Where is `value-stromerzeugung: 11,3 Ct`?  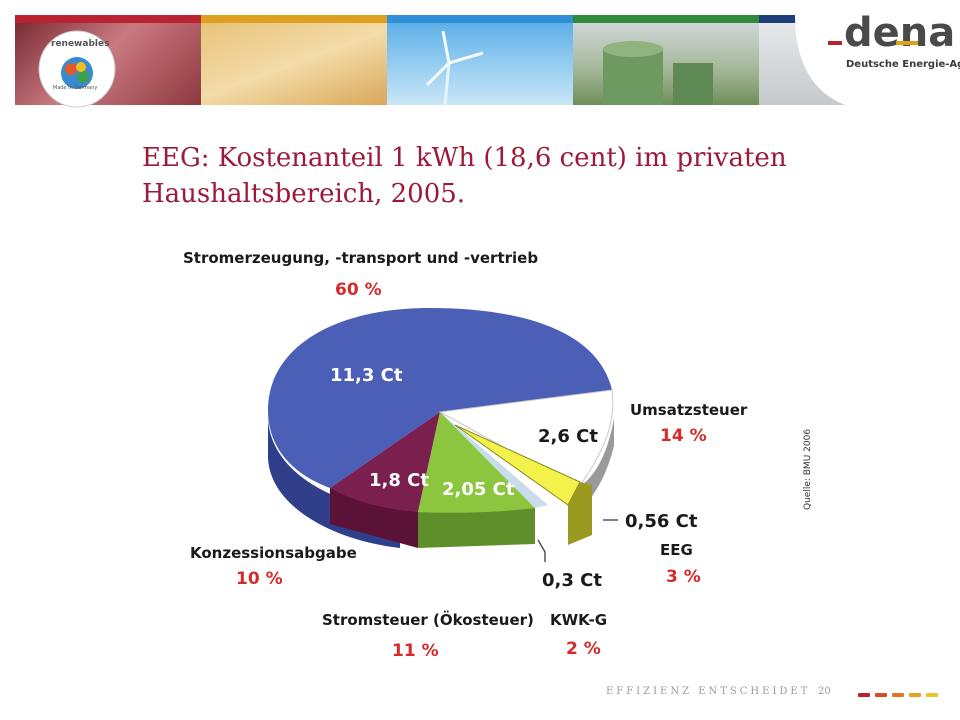
value-stromerzeugung: 11,3 Ct is located at coordinates (366, 375).